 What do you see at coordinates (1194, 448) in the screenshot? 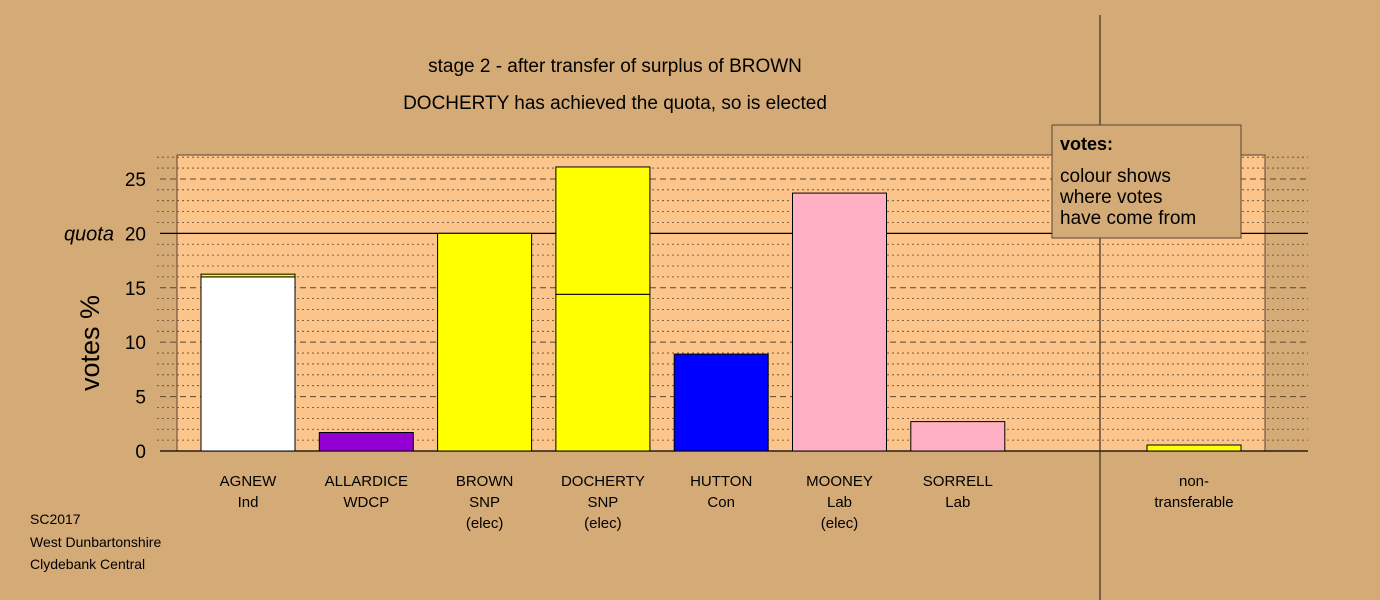
I see `bar-non-transferable` at bounding box center [1194, 448].